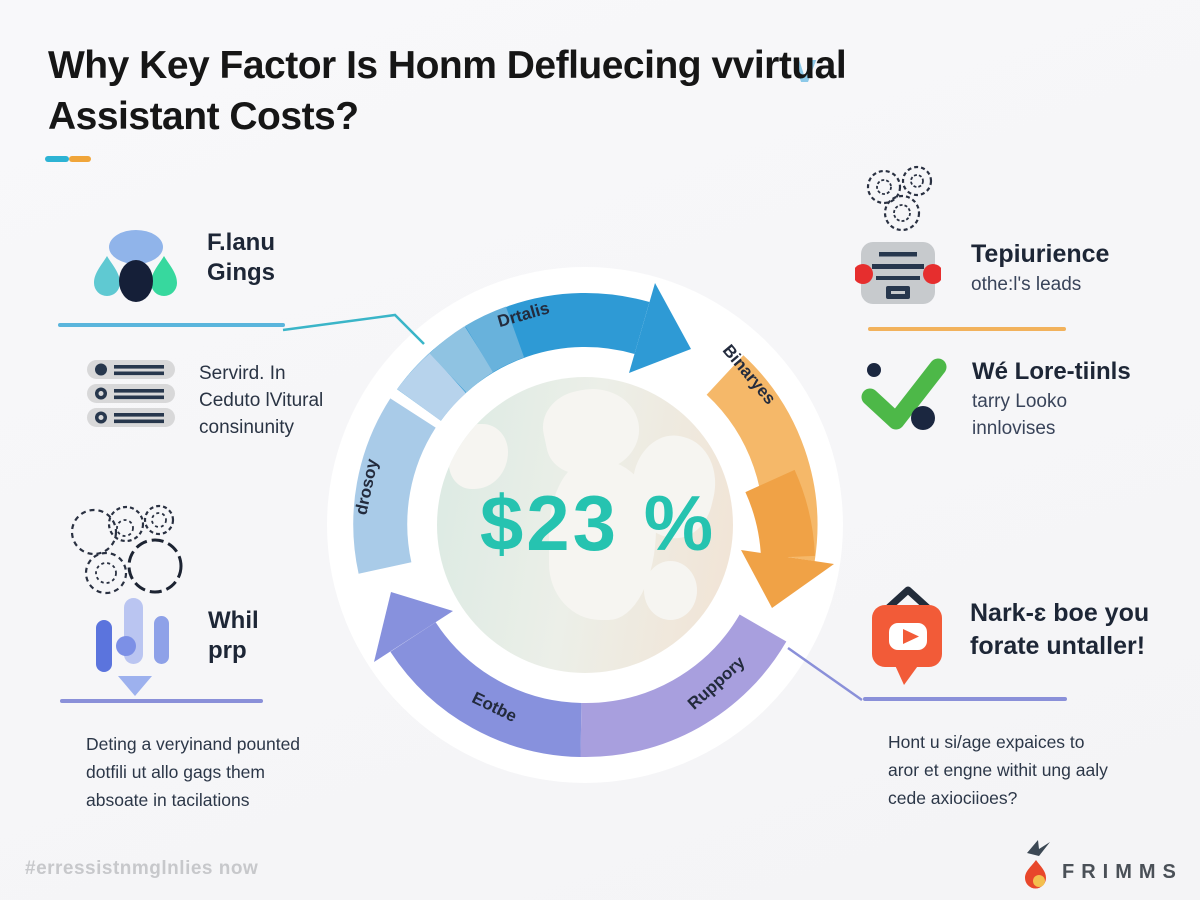 The width and height of the screenshot is (1200, 900). Describe the element at coordinates (261, 400) in the screenshot. I see `factor2-text: Servird. In Ceduto lVitural consinunity` at that location.